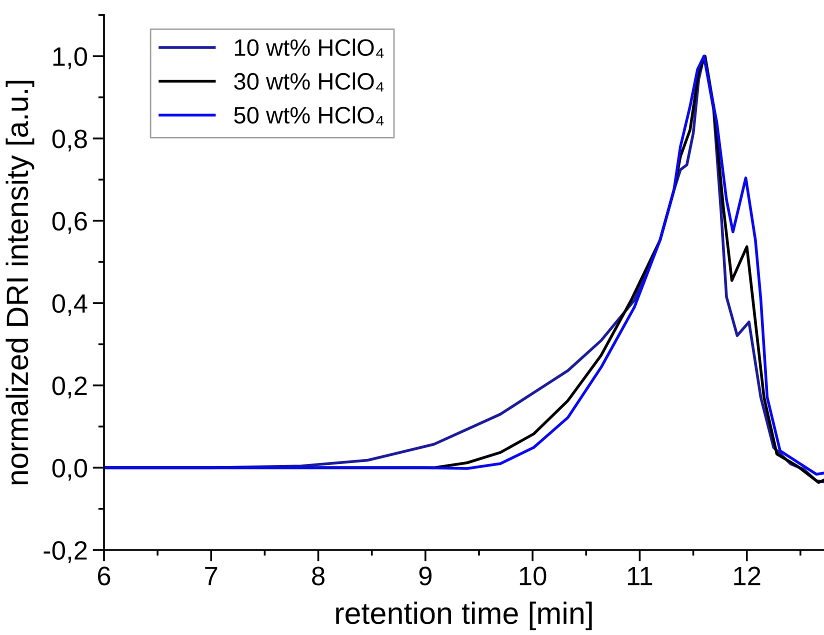 The image size is (824, 635). I want to click on y-tick-label: 1,0, so click(70, 58).